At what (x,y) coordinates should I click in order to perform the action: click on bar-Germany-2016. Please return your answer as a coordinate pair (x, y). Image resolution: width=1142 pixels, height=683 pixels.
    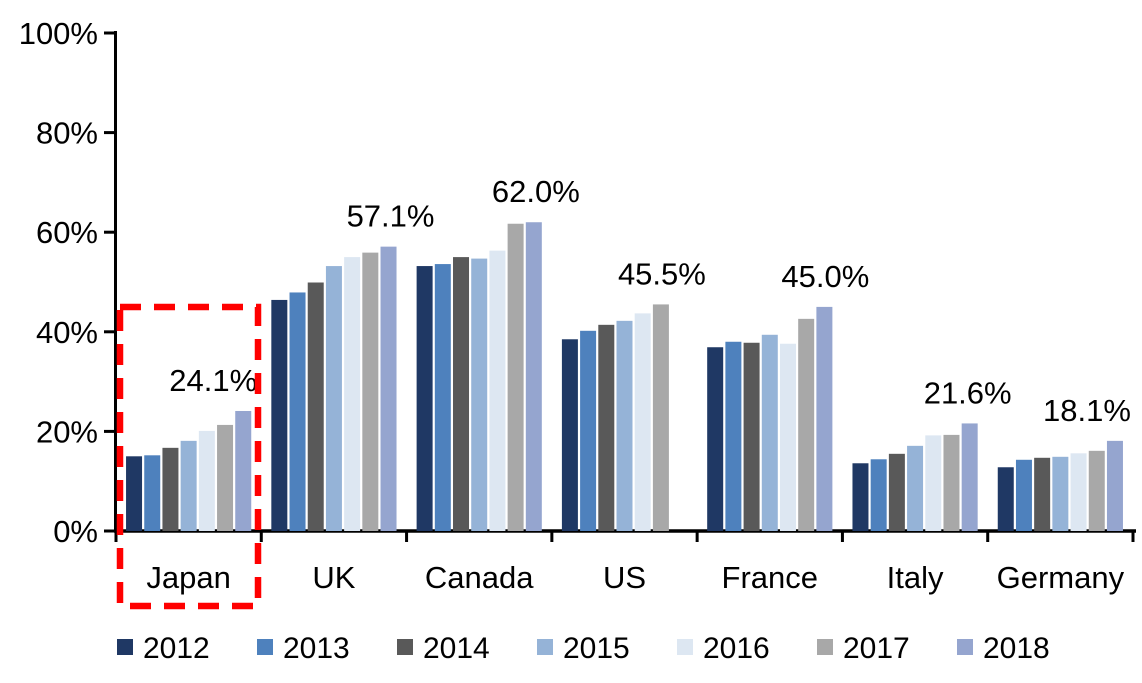
    Looking at the image, I should click on (1078, 492).